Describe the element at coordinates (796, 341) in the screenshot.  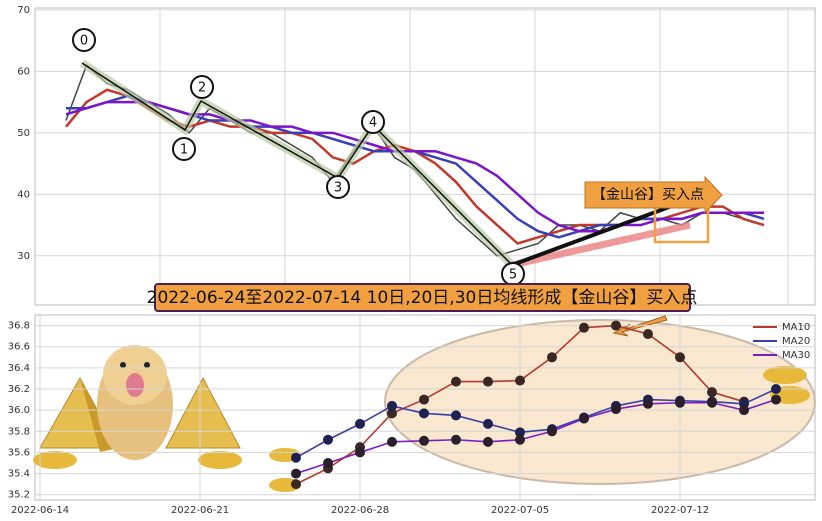
I see `legend-label: MA20` at that location.